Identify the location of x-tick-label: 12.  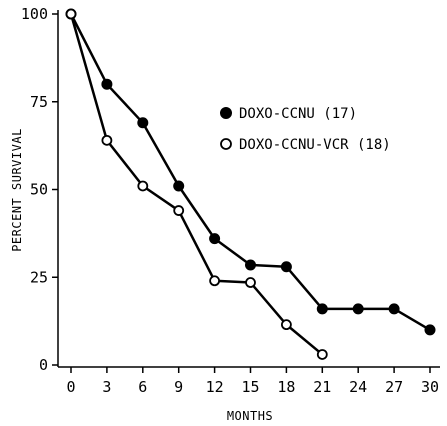
(215, 387).